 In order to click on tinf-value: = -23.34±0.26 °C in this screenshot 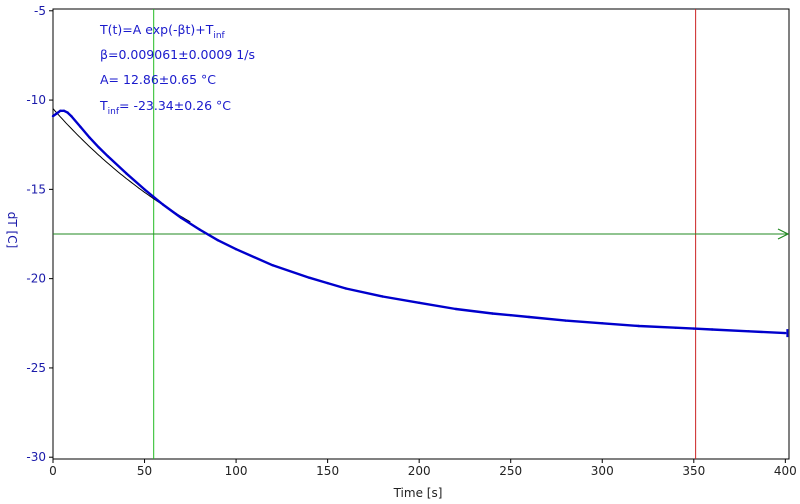, I will do `click(175, 105)`.